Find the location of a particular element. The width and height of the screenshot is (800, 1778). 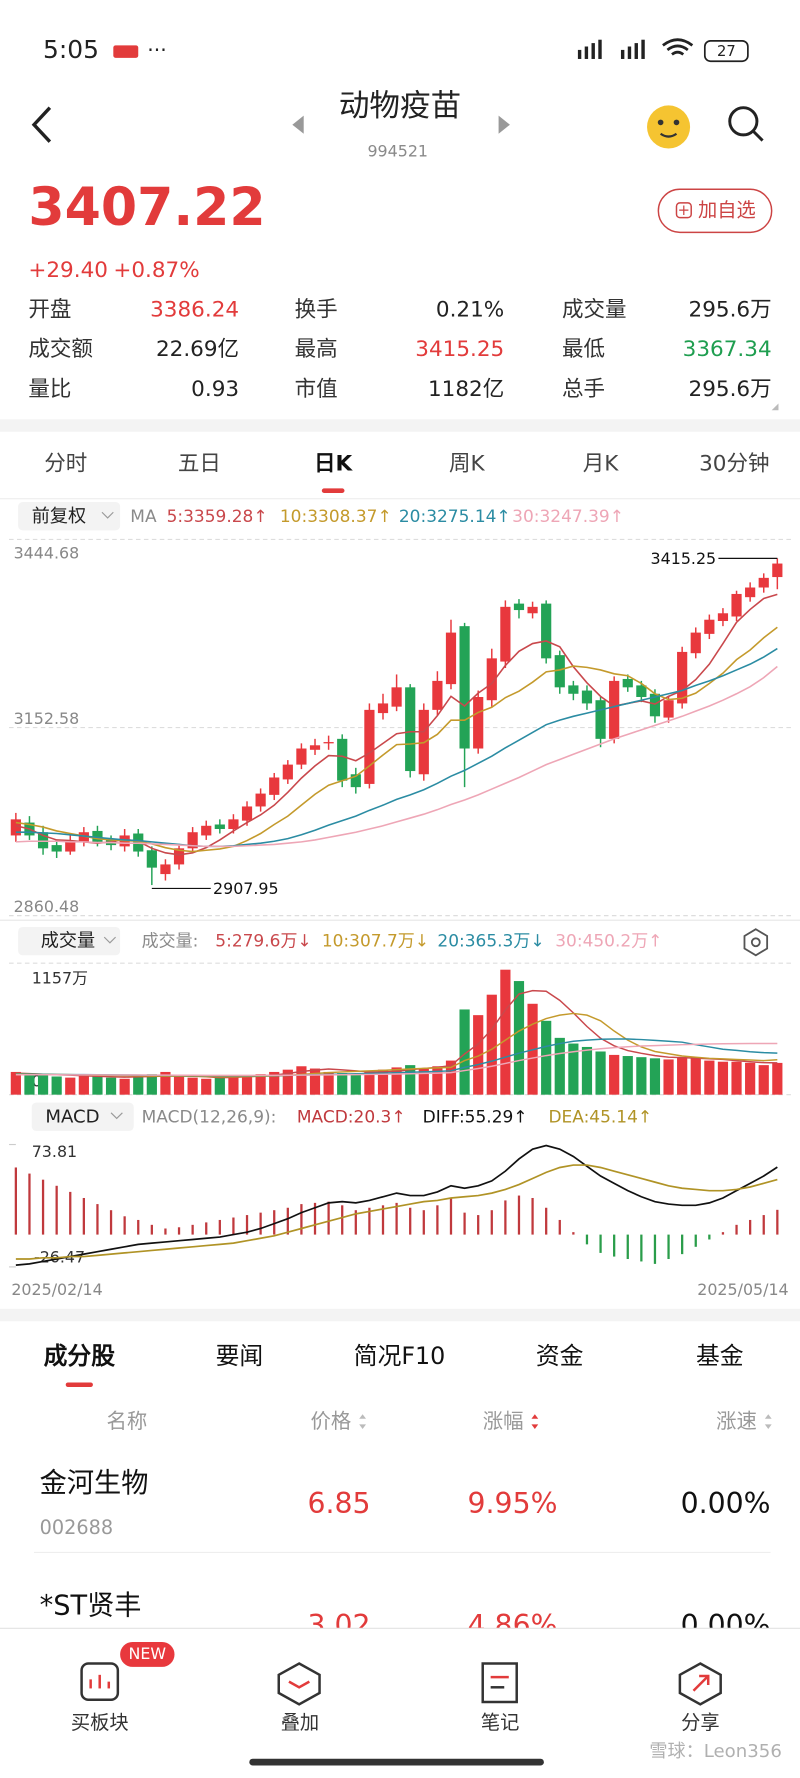

section-tab: 要闻 is located at coordinates (240, 1356).